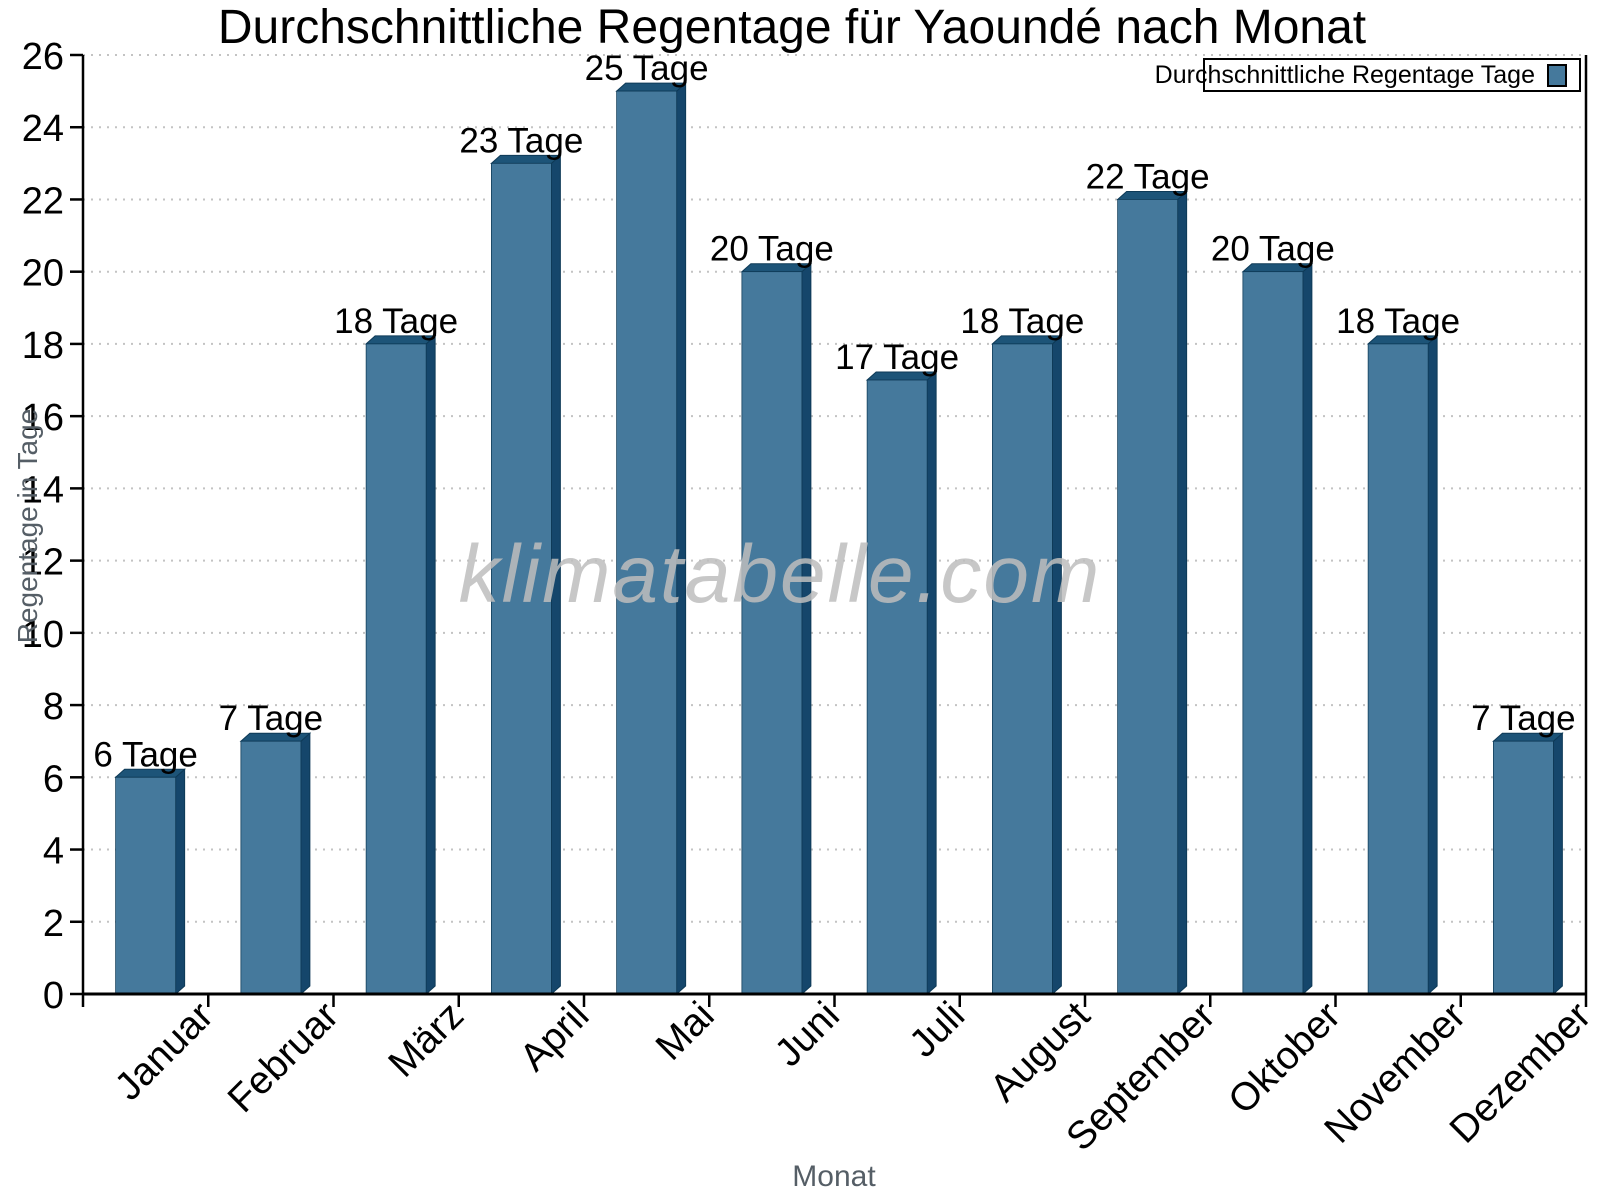  Describe the element at coordinates (43, 346) in the screenshot. I see `y-tick-label: 18` at that location.